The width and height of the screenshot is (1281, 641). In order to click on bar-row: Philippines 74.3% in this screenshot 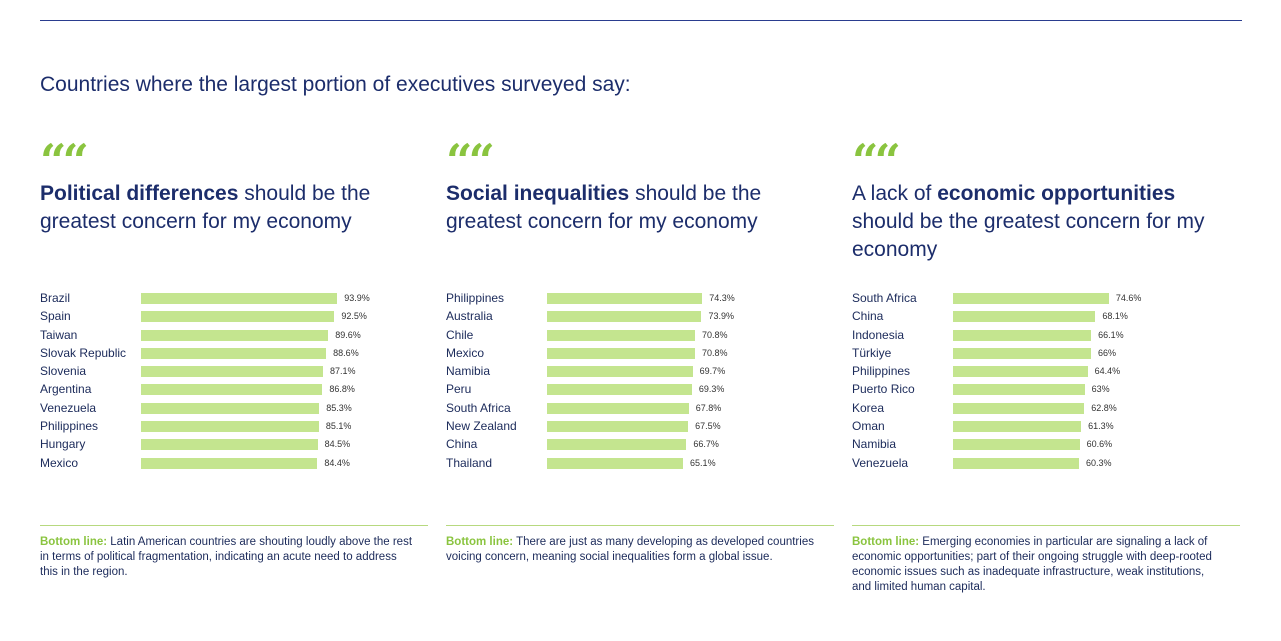, I will do `click(640, 299)`.